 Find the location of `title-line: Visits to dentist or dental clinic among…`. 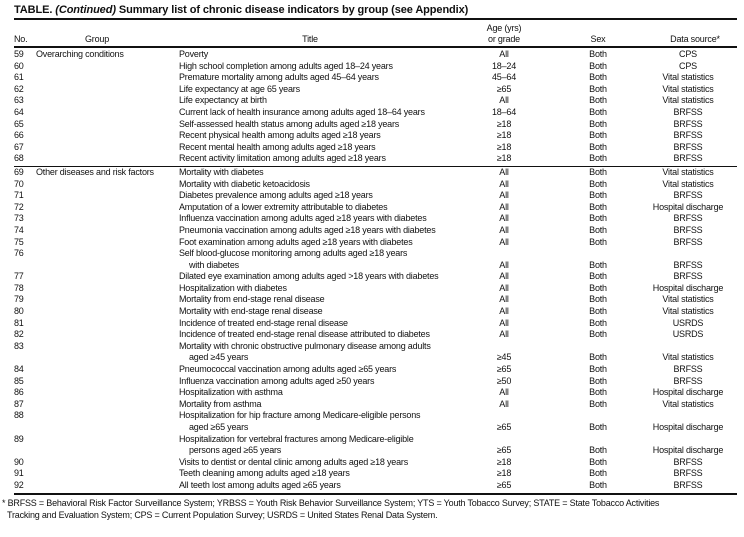

title-line: Visits to dentist or dental clinic among… is located at coordinates (294, 461).